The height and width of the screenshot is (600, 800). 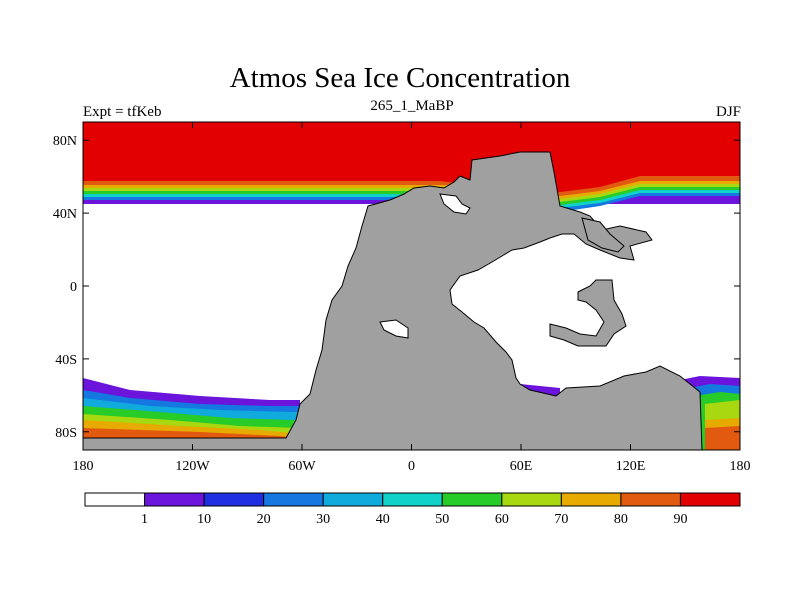 What do you see at coordinates (502, 519) in the screenshot?
I see `colorbar-label: 60` at bounding box center [502, 519].